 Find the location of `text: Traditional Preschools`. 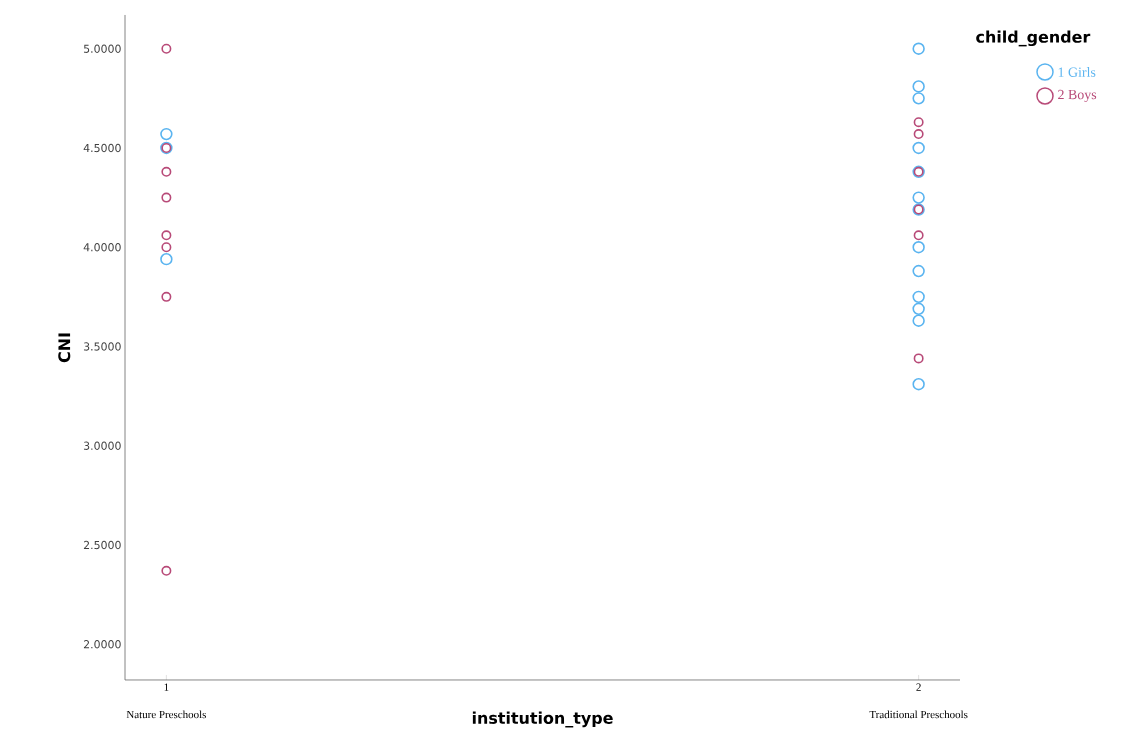

text: Traditional Preschools is located at coordinates (918, 714).